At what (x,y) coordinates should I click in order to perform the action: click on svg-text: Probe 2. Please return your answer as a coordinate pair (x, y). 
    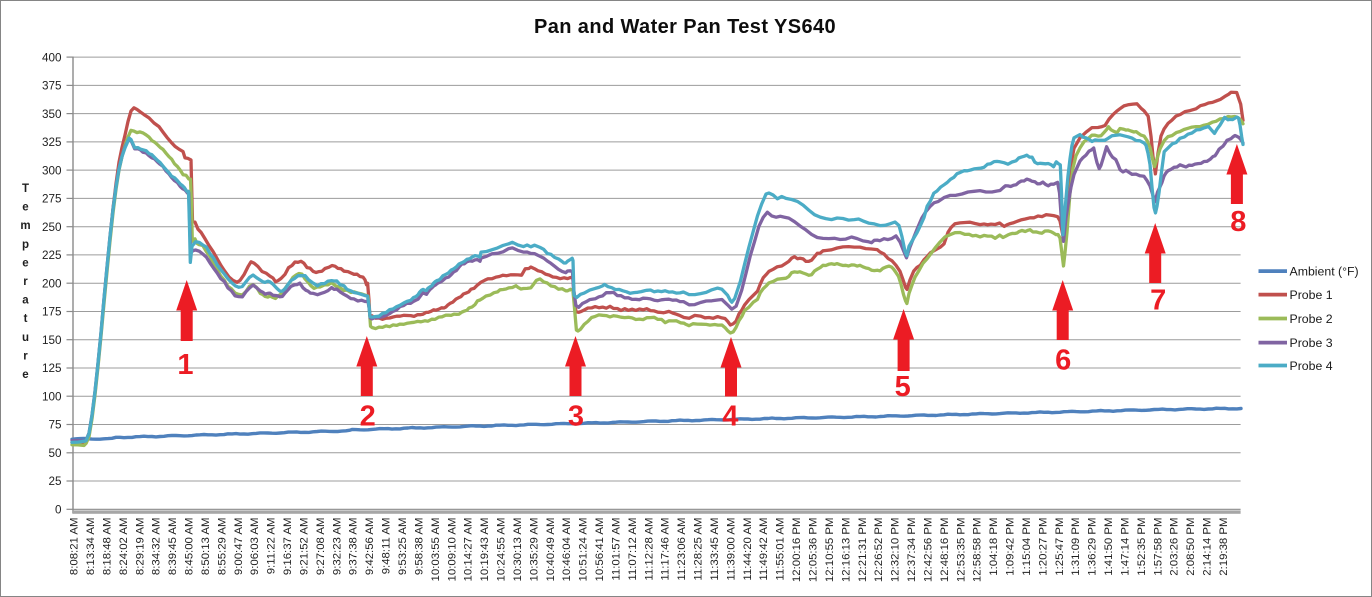
    Looking at the image, I should click on (1311, 319).